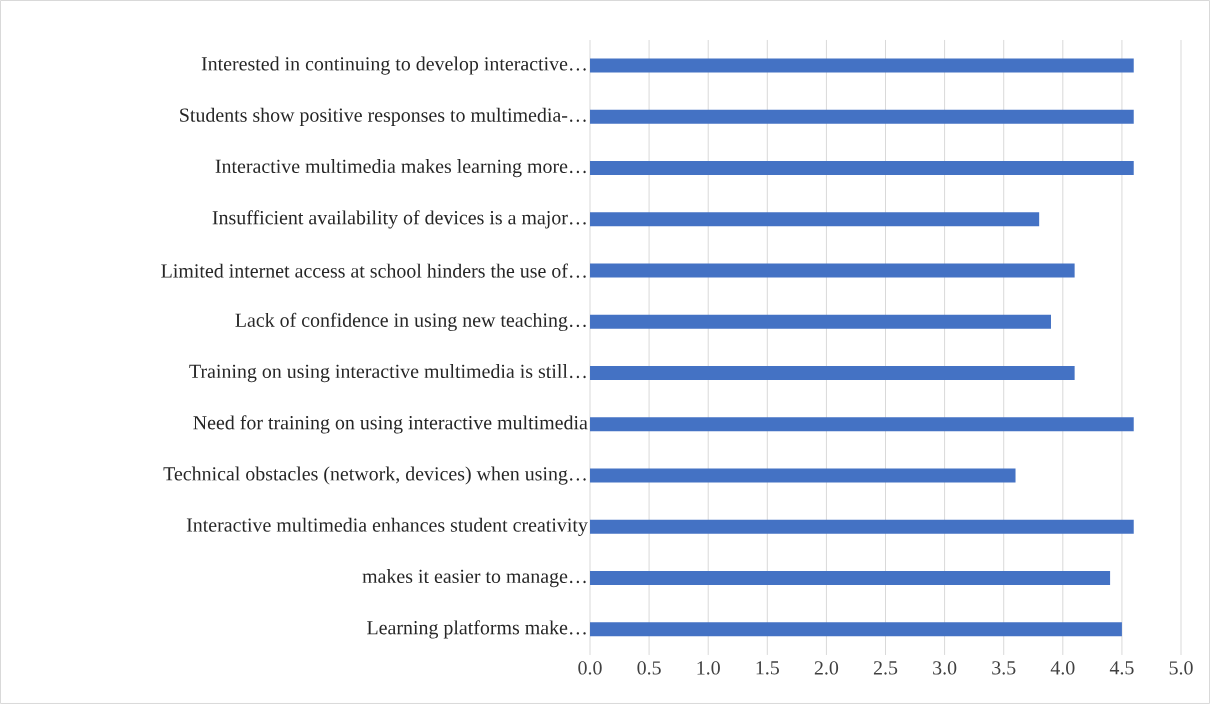  I want to click on y-tick-label: Interactive multimedia enhances student creativity, so click(387, 526).